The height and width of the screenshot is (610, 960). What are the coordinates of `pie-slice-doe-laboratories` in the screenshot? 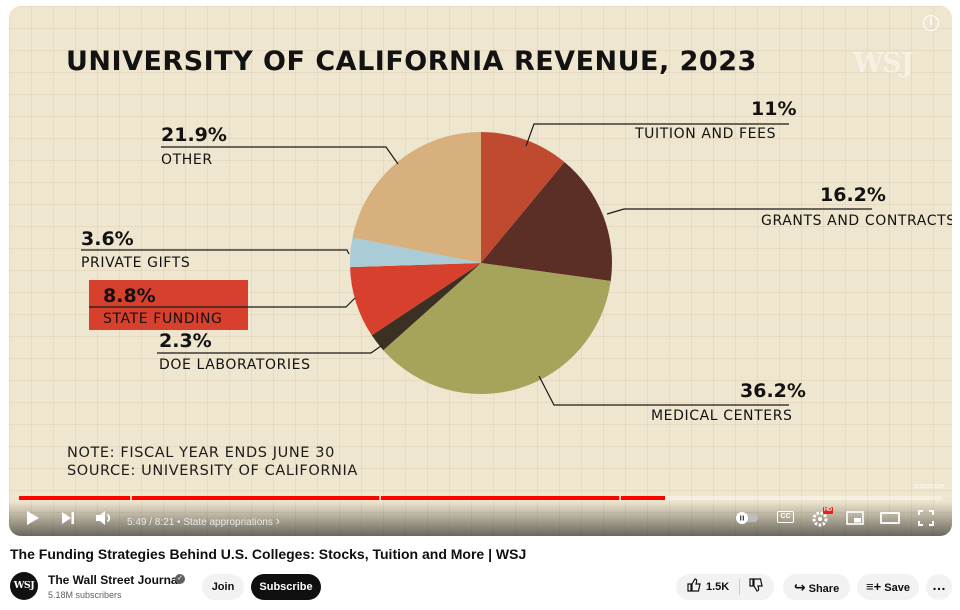 It's located at (426, 307).